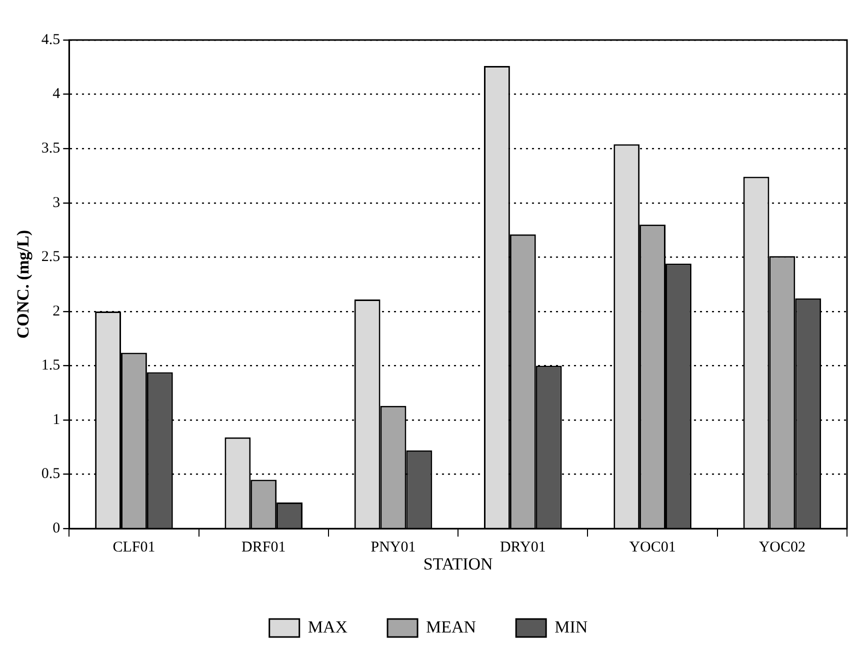  I want to click on y-tick-label: 0.5, so click(50, 474).